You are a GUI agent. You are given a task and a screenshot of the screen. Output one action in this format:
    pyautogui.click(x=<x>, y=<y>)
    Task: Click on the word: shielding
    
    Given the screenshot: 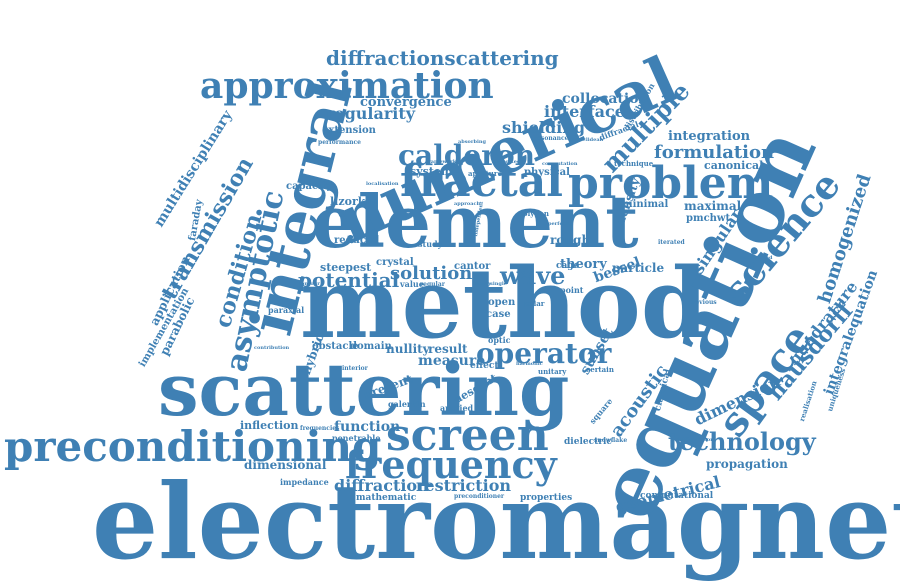 What is the action you would take?
    pyautogui.click(x=544, y=127)
    